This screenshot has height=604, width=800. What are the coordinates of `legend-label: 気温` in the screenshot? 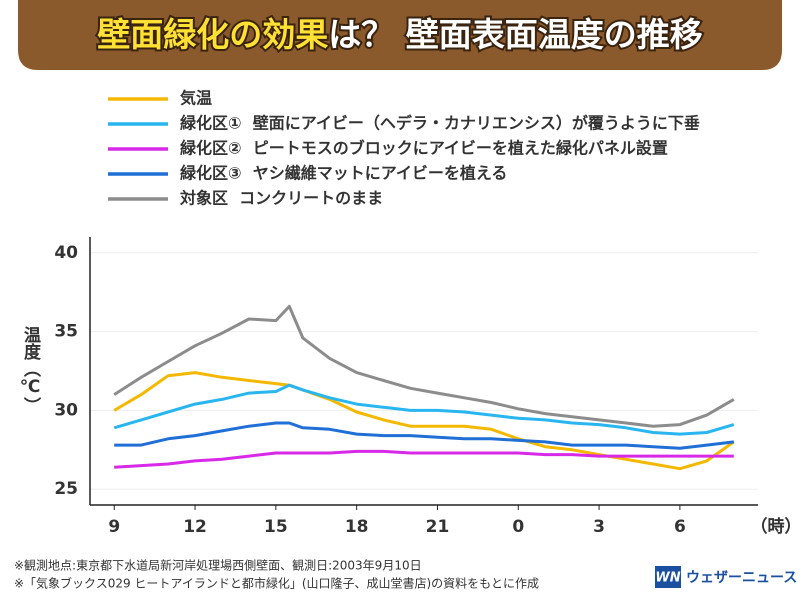 It's located at (196, 98).